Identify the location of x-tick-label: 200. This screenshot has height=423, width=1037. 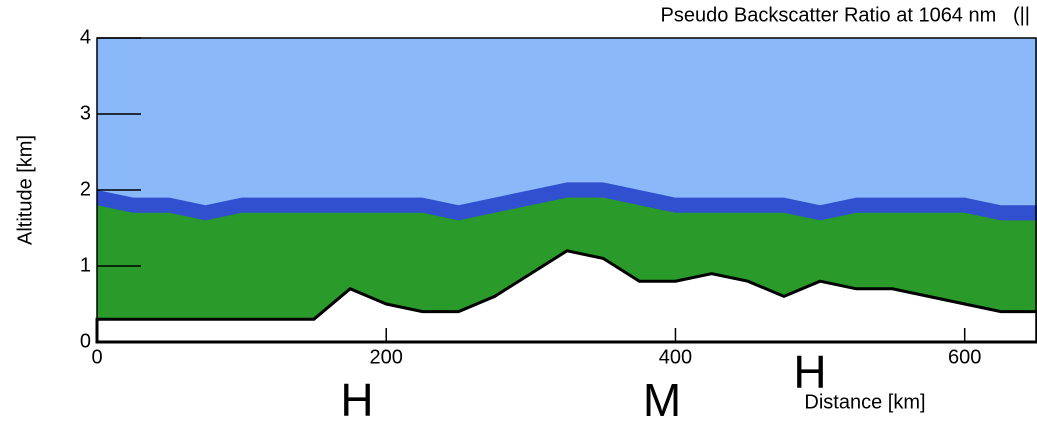
(386, 357).